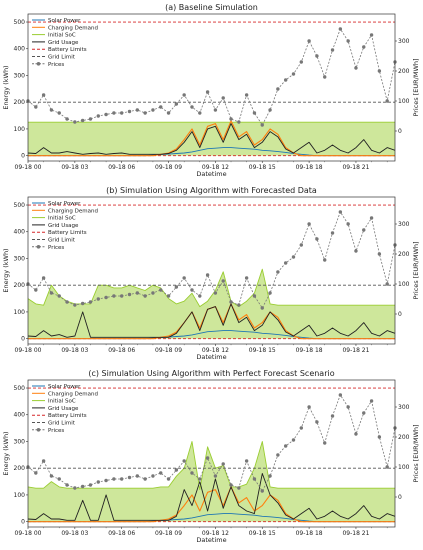  I want to click on x-tick-label: 09-18 18, so click(309, 350).